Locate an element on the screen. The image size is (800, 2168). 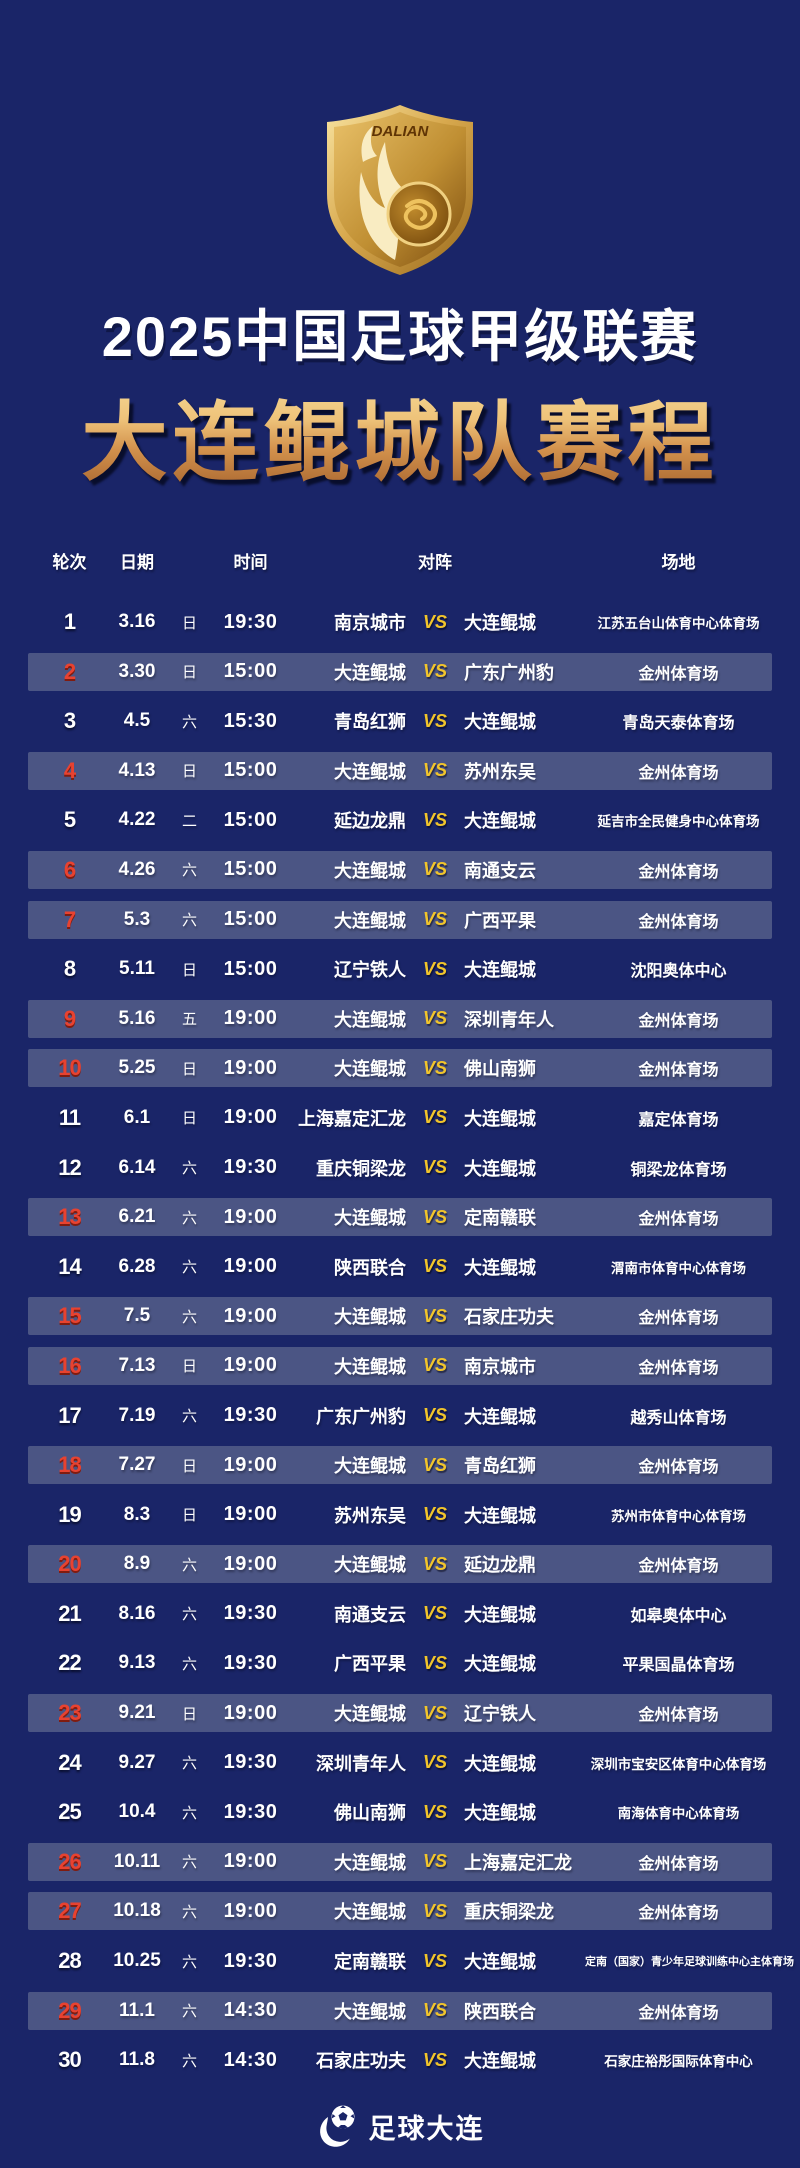
round-number: 9 is located at coordinates (69, 1018).